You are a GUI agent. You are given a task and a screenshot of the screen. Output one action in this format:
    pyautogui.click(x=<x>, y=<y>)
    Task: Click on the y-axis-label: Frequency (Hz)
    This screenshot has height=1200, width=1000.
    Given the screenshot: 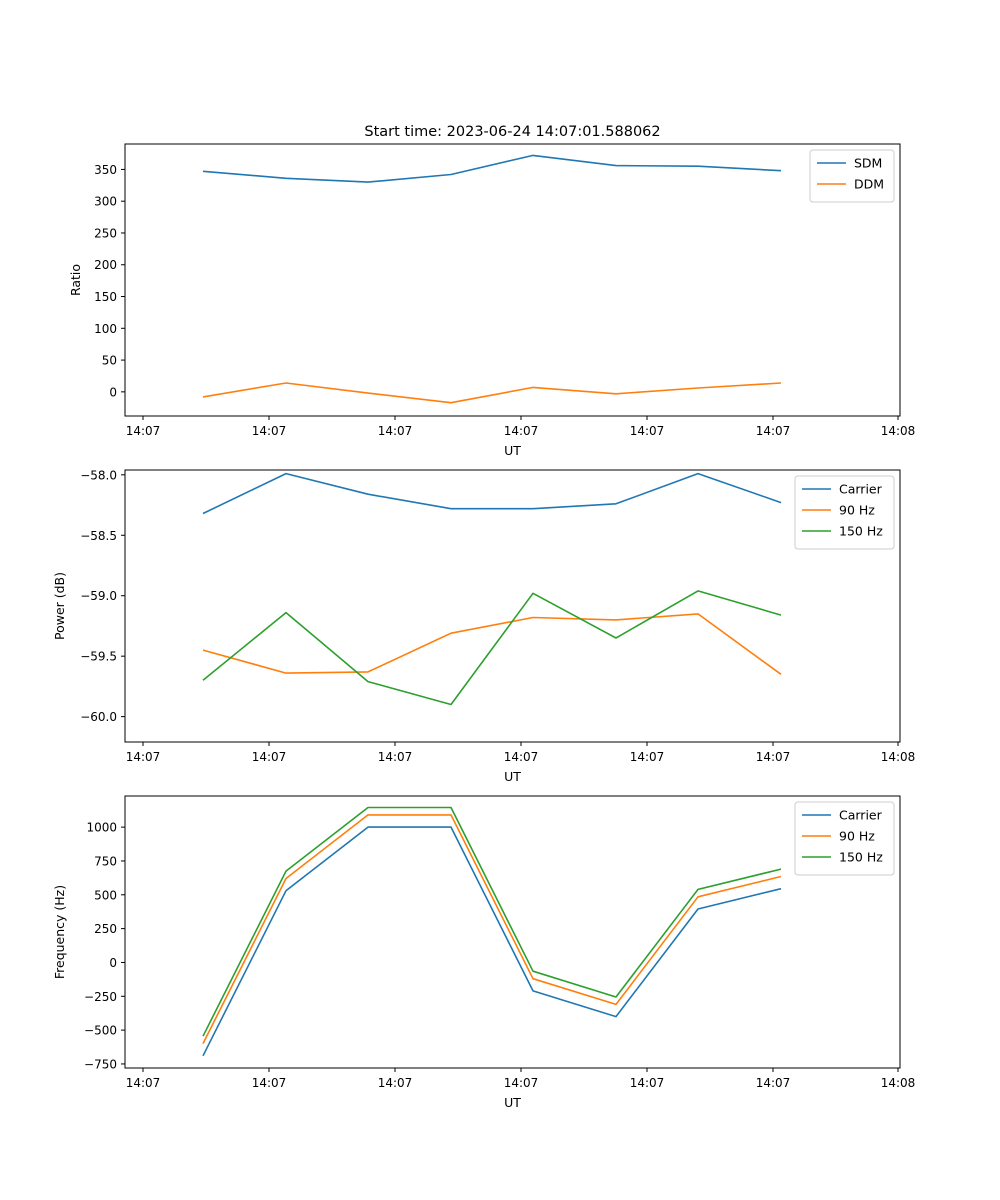 What is the action you would take?
    pyautogui.click(x=59, y=932)
    